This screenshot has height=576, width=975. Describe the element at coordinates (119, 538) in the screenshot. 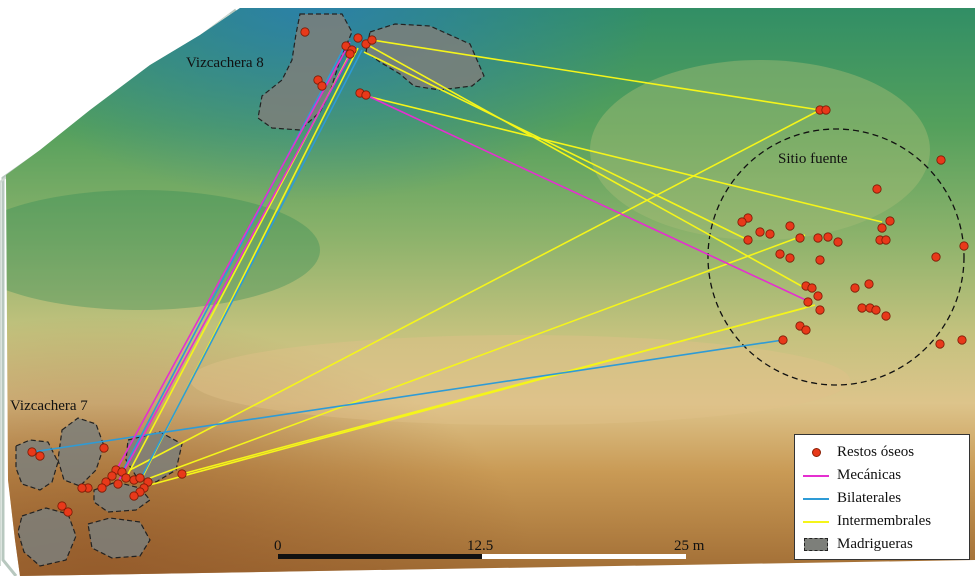

I see `burrow-v7-f` at that location.